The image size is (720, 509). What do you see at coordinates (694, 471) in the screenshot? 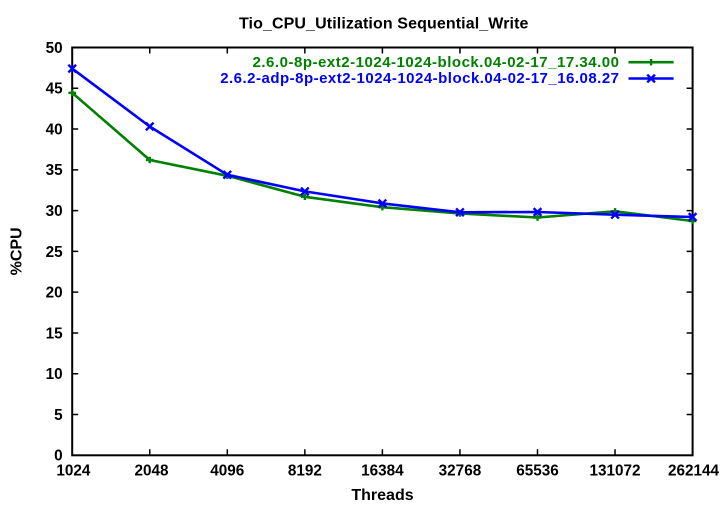
I see `svg-text: 262144` at bounding box center [694, 471].